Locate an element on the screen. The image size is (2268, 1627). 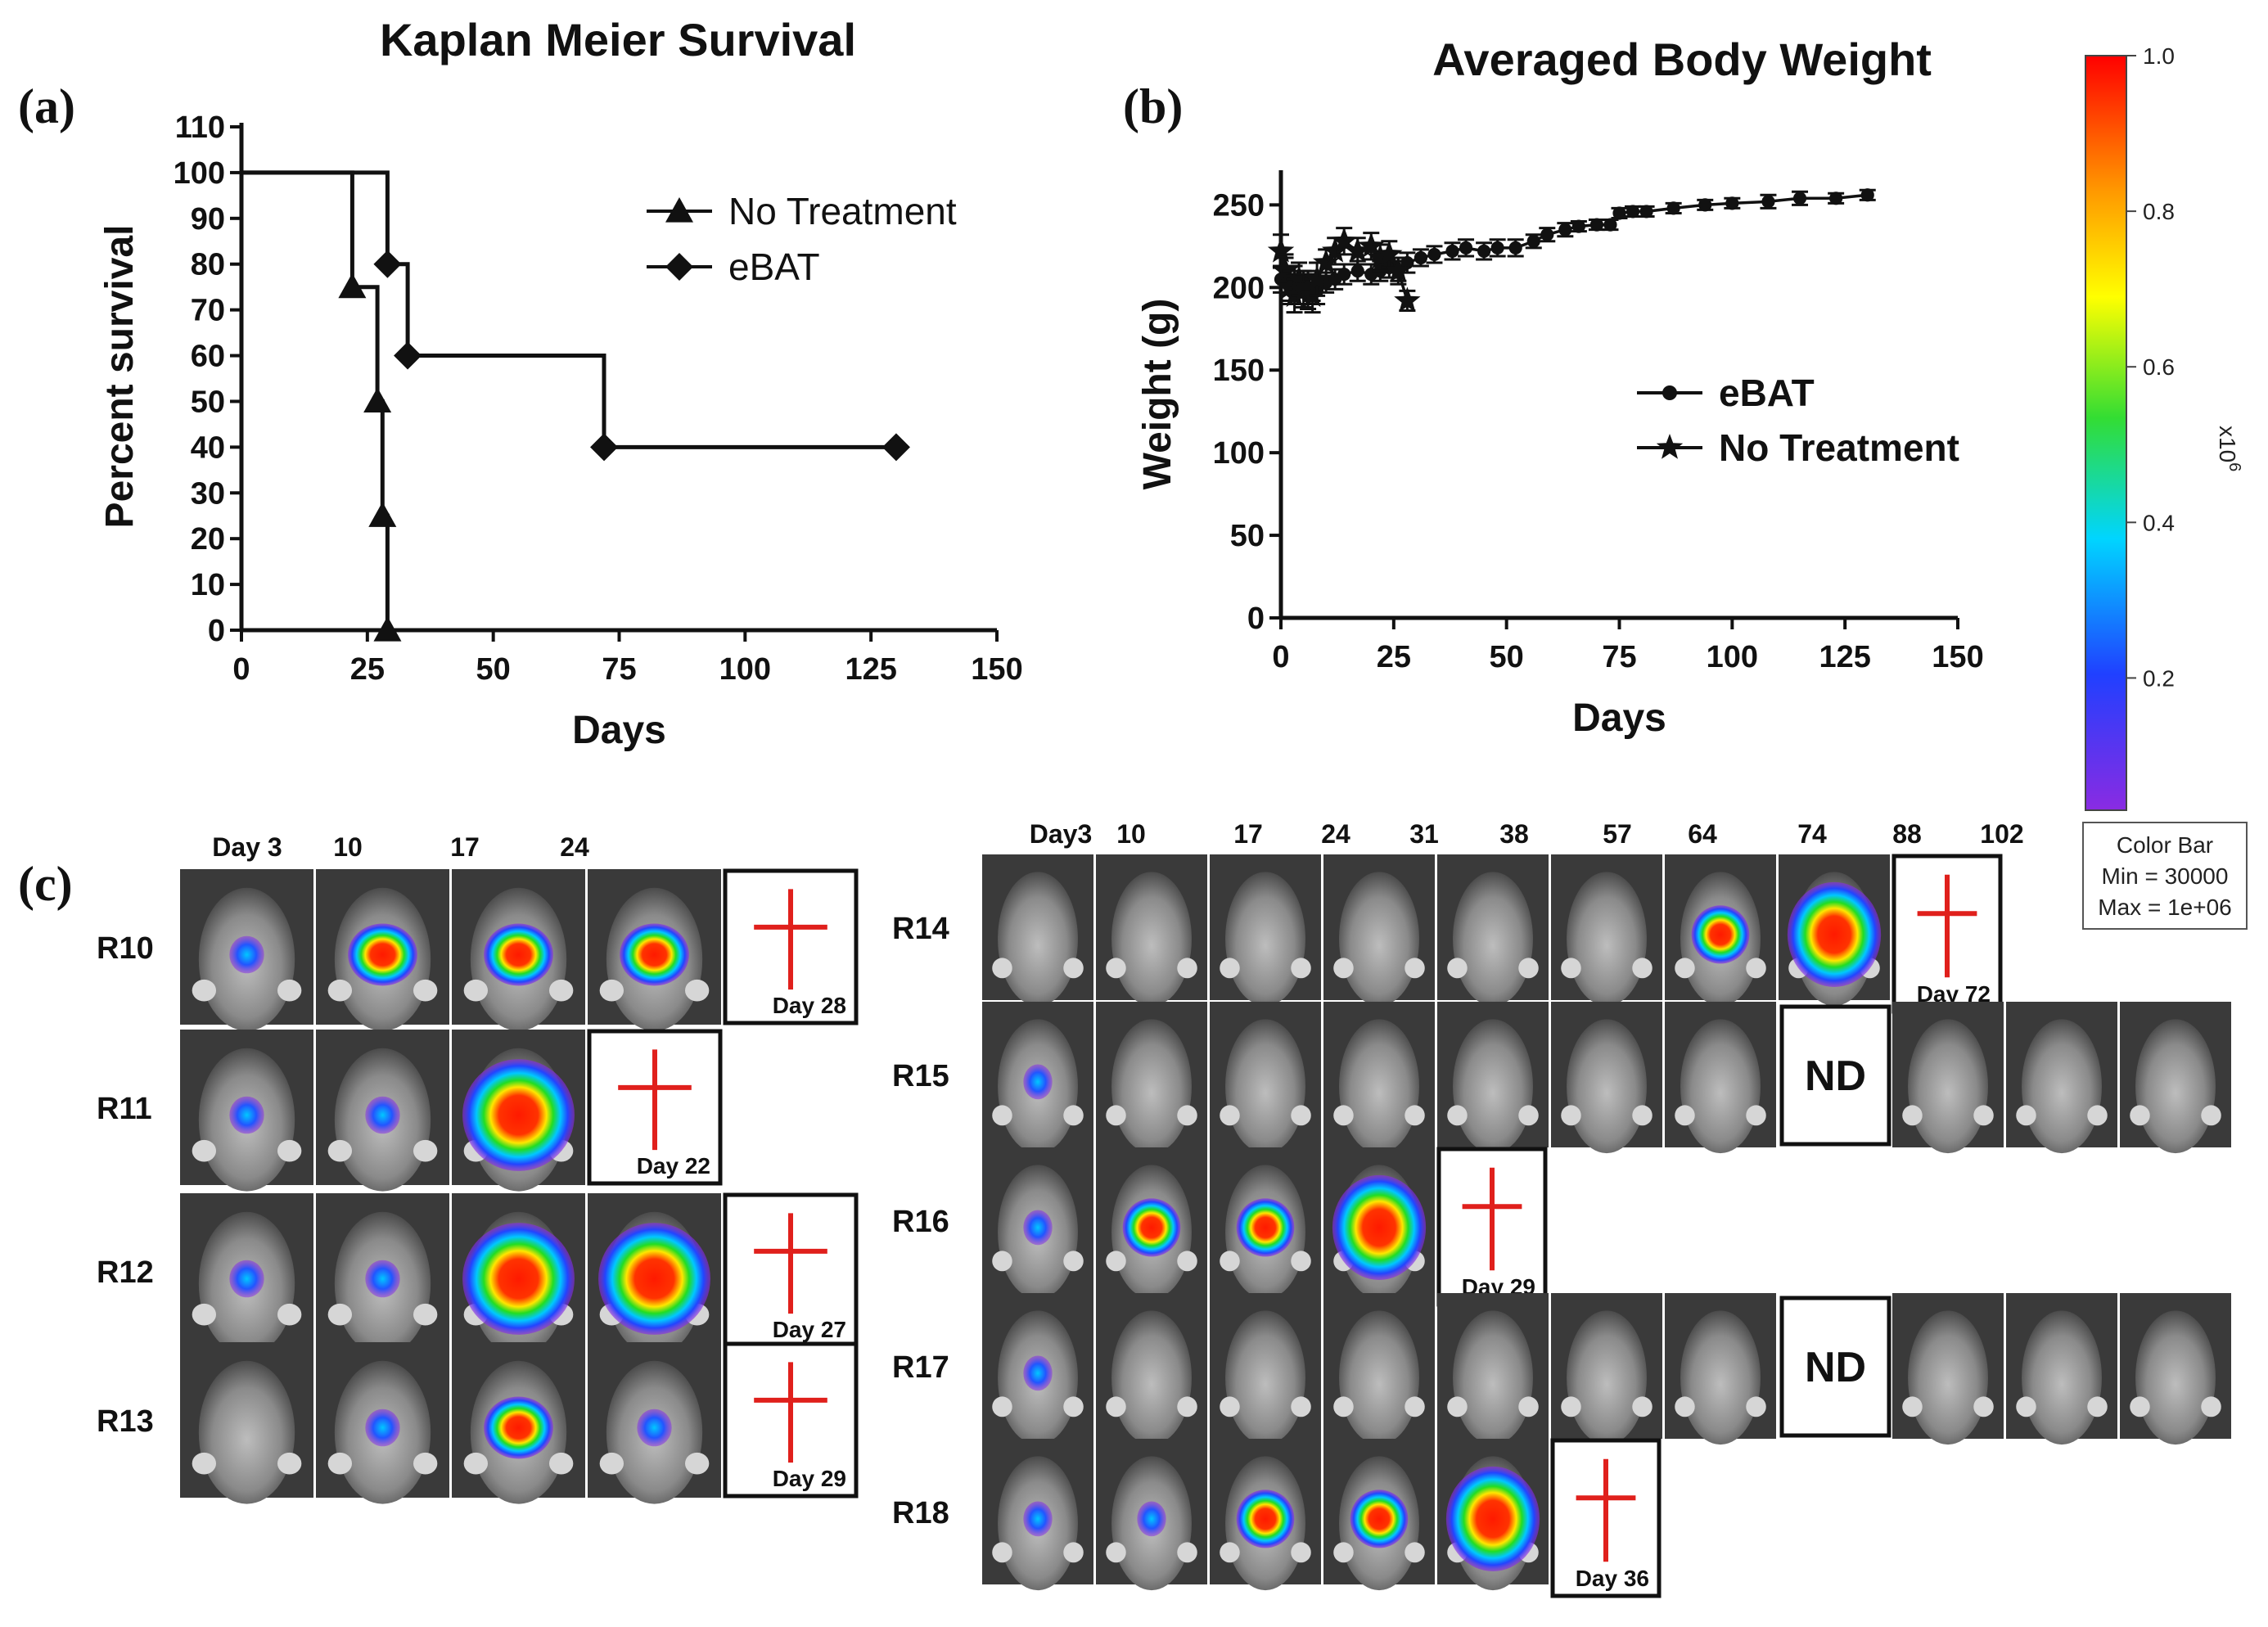
x-tick-label: 125 is located at coordinates (1844, 657).